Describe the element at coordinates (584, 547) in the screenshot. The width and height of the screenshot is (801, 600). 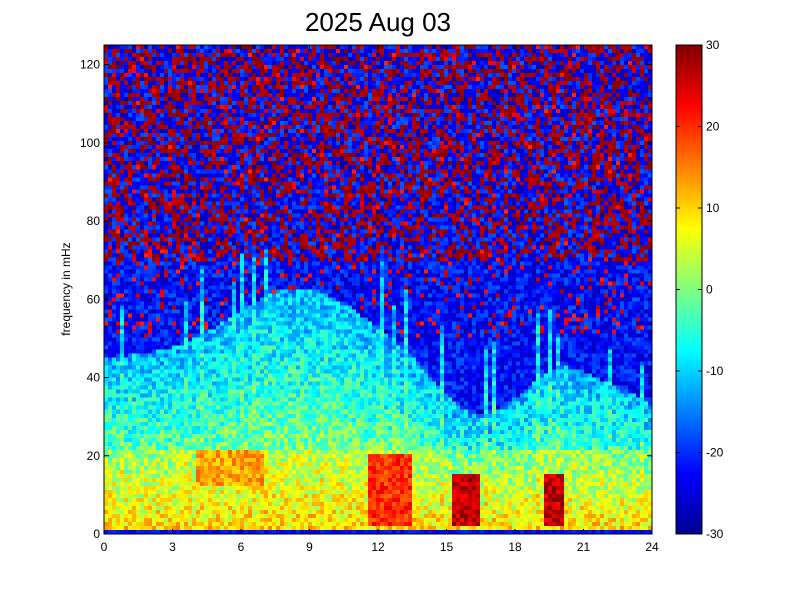
I see `x-tick-label: 21` at that location.